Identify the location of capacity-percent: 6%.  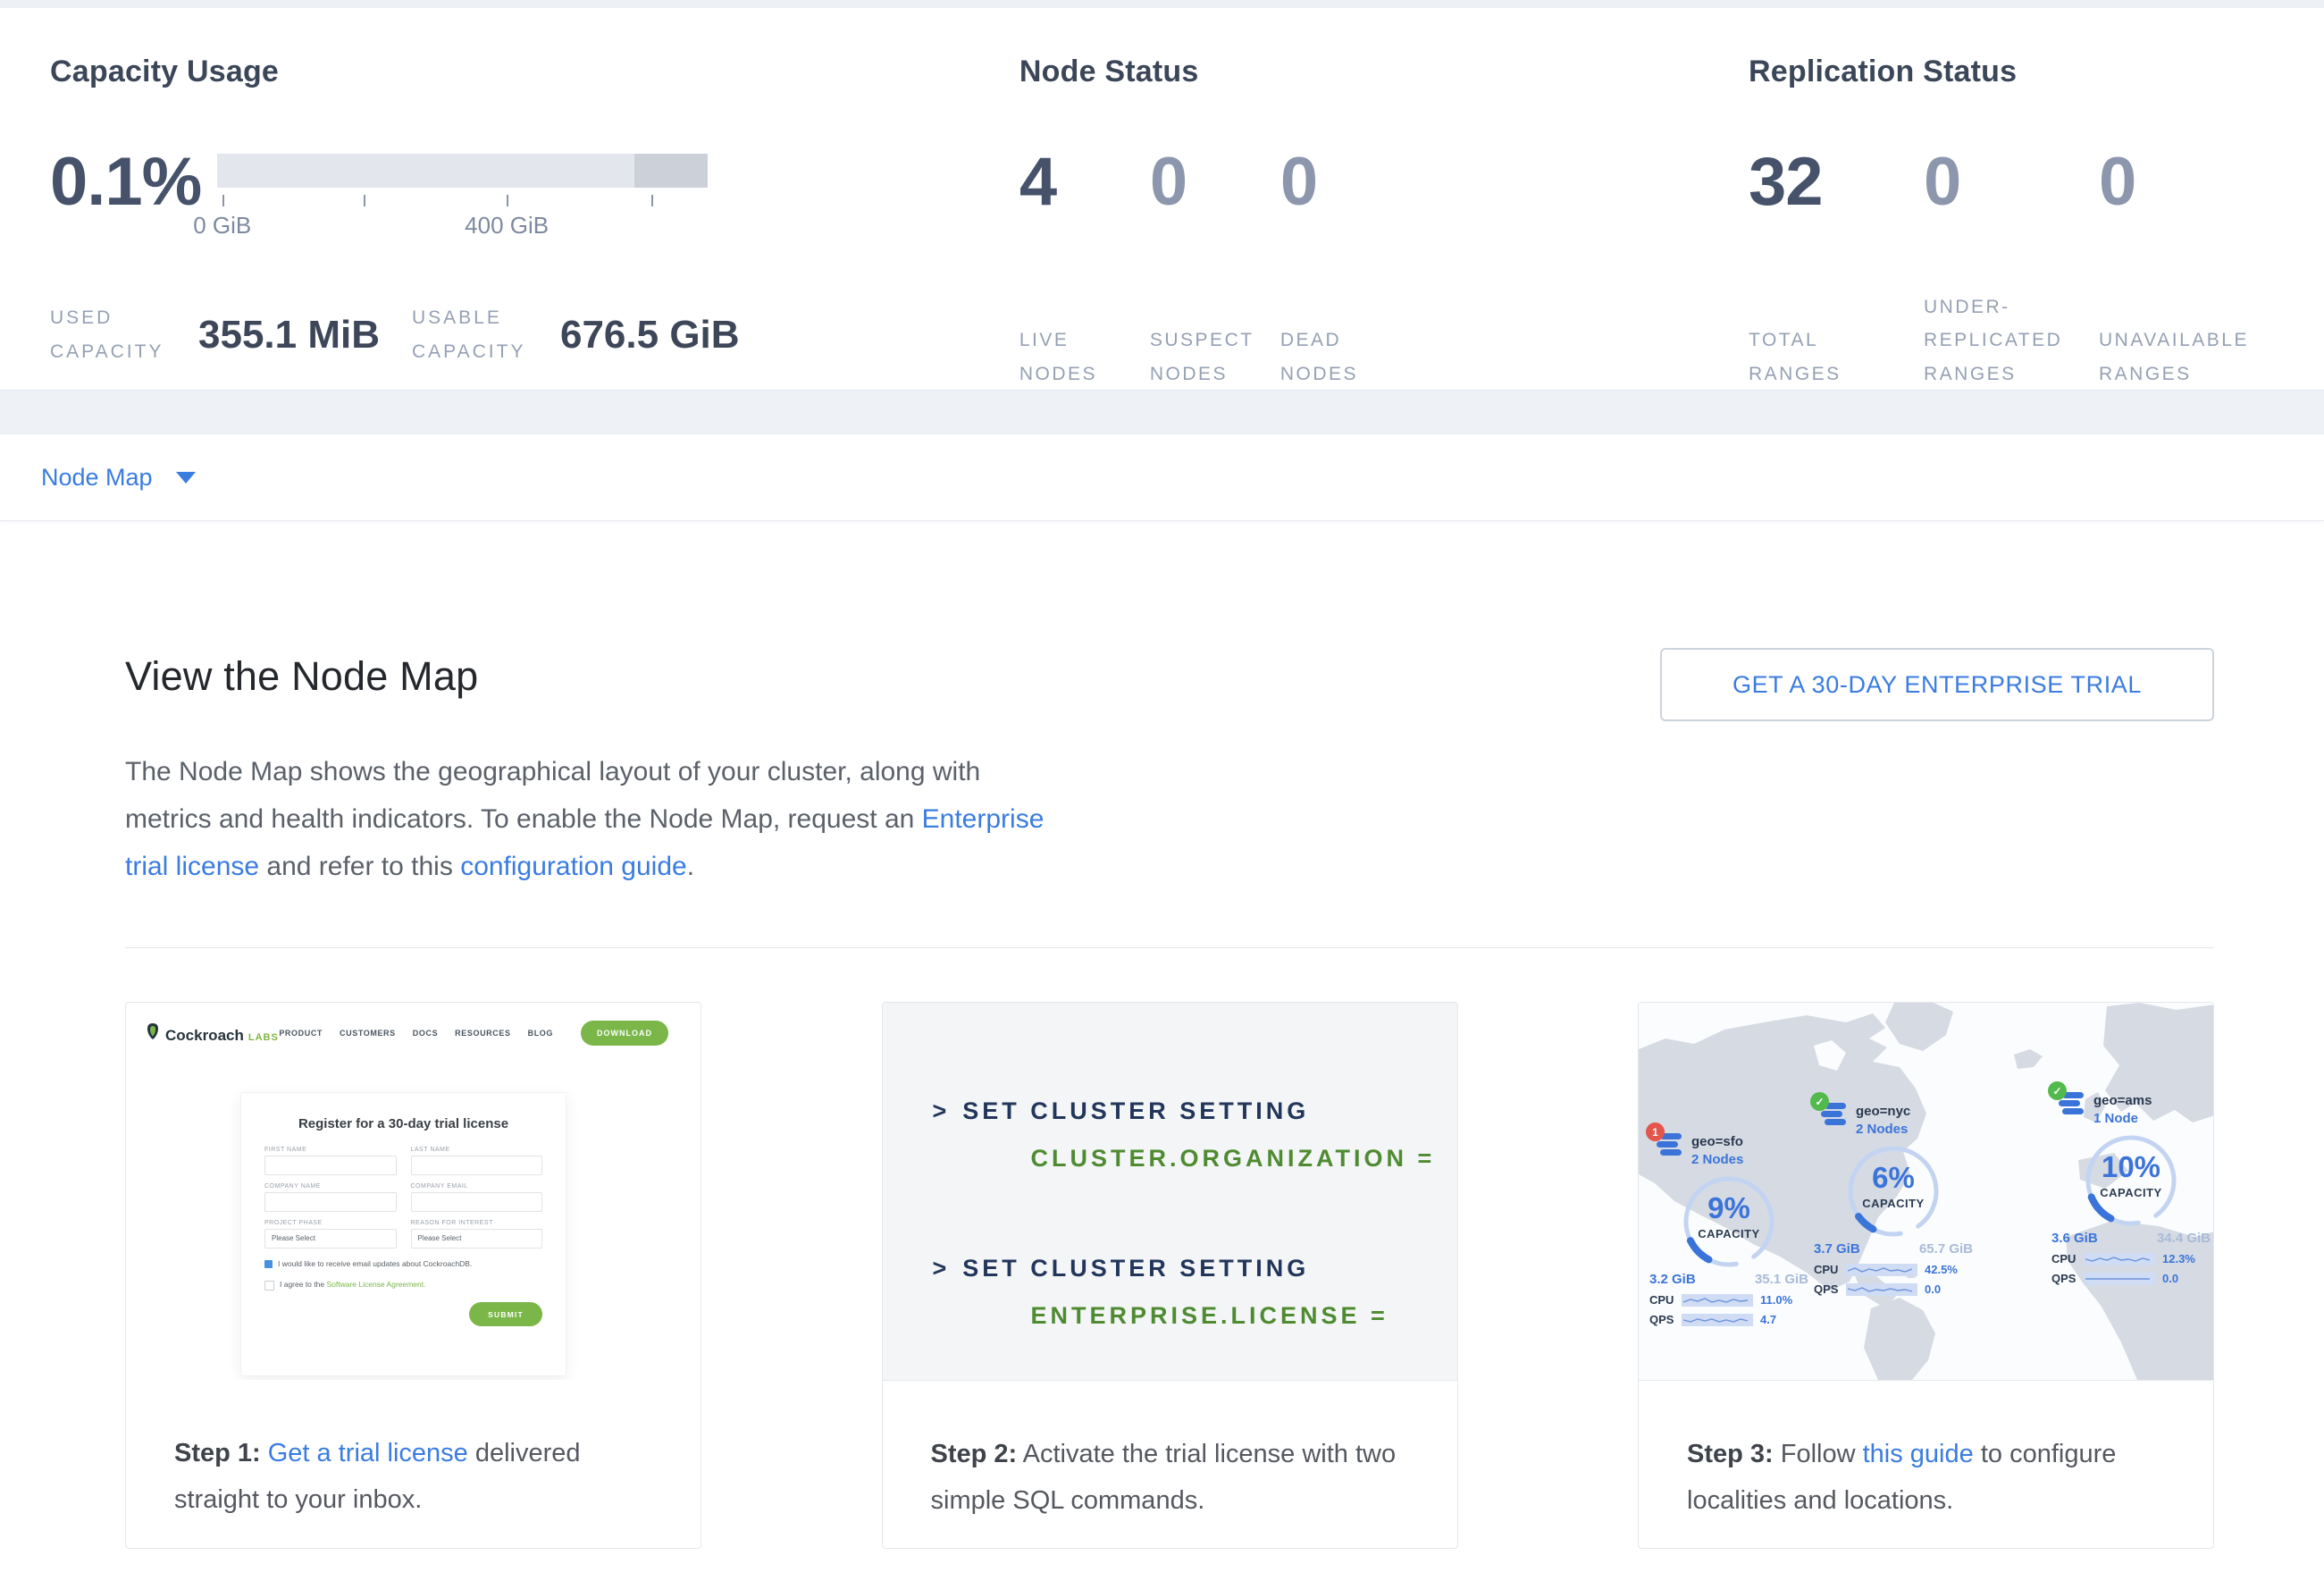
(1893, 1177).